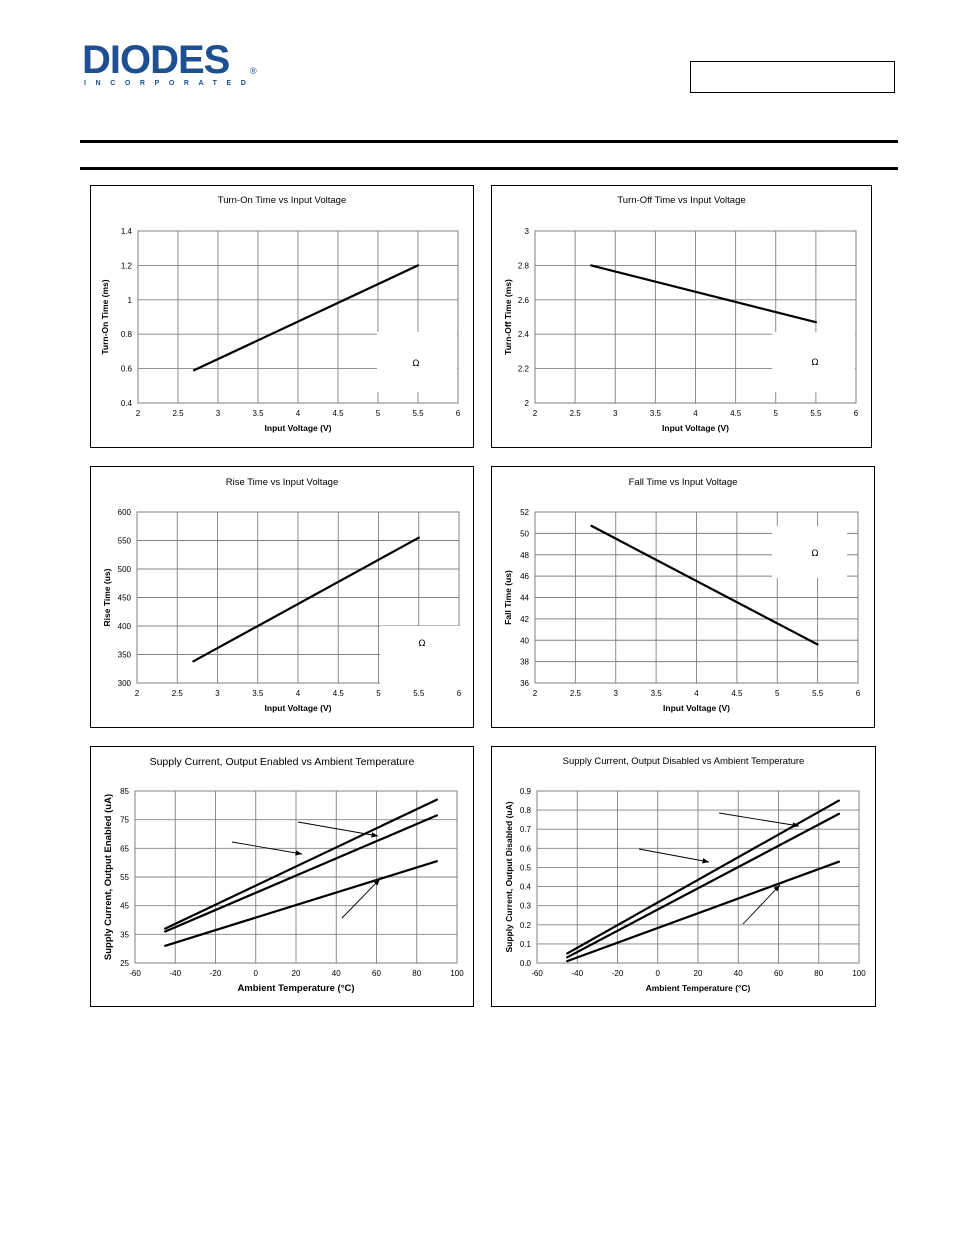 The image size is (954, 1235). I want to click on x-tick-label: 60, so click(376, 973).